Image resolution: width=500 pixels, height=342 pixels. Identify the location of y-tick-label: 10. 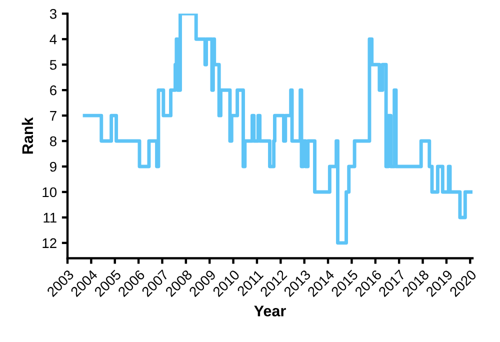
(49, 192).